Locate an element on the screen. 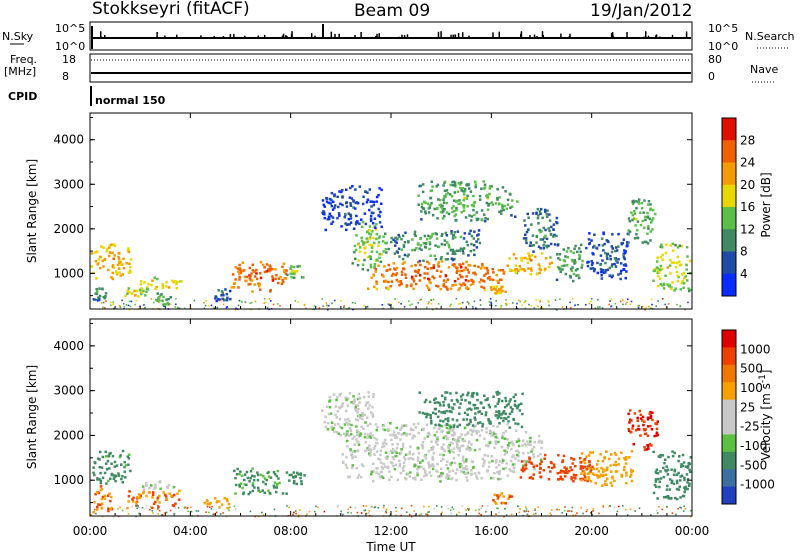 The width and height of the screenshot is (800, 554). power-colorbar: 28 24 20 16 12 8 4 is located at coordinates (738, 207).